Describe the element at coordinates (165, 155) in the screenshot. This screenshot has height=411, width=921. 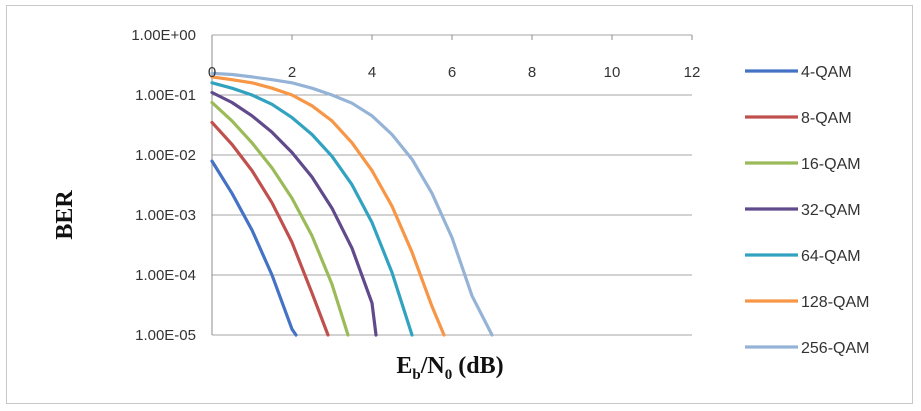
I see `y-tick-label: 1.00E-02` at that location.